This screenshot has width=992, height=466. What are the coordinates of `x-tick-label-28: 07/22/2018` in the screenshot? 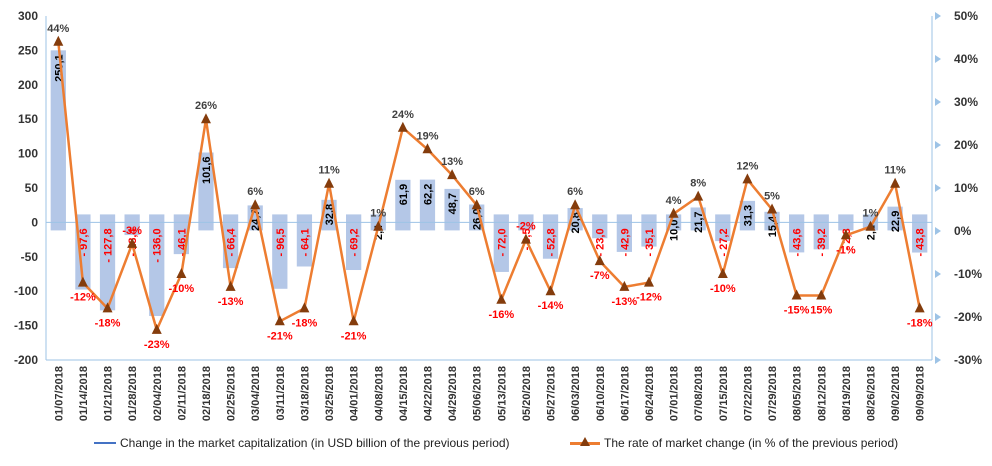 It's located at (748, 393).